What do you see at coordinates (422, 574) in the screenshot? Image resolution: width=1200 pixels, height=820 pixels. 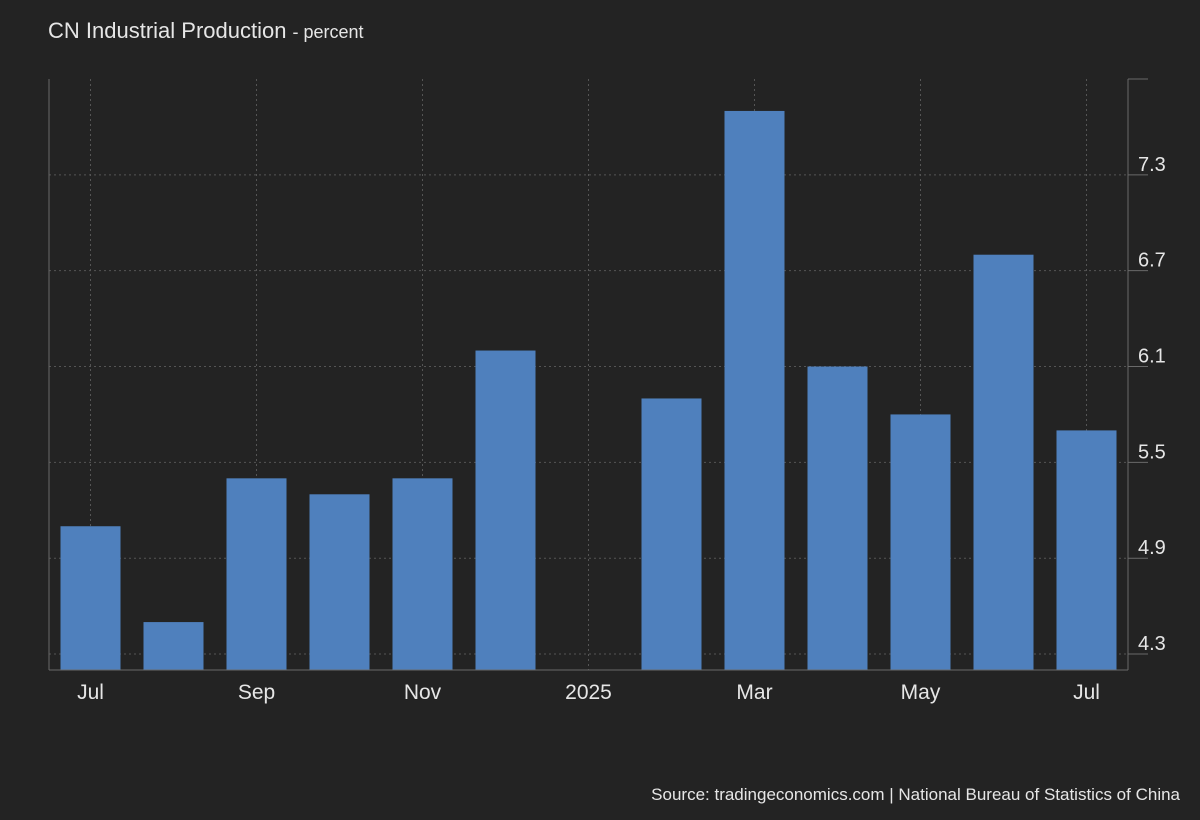 I see `bar-nov-2024` at bounding box center [422, 574].